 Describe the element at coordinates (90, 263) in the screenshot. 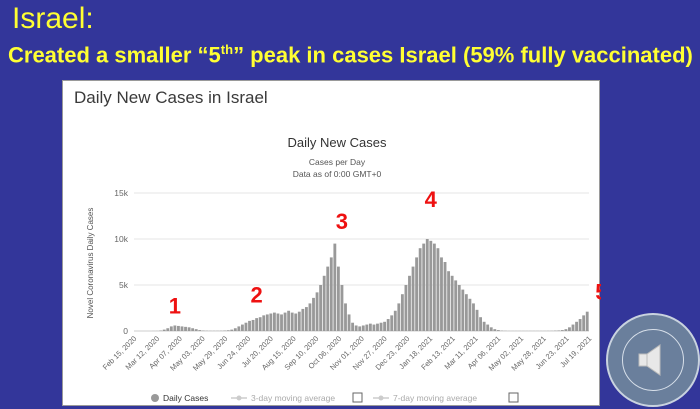

I see `y-axis-label: Novel Coronavirus Daily Cases` at that location.